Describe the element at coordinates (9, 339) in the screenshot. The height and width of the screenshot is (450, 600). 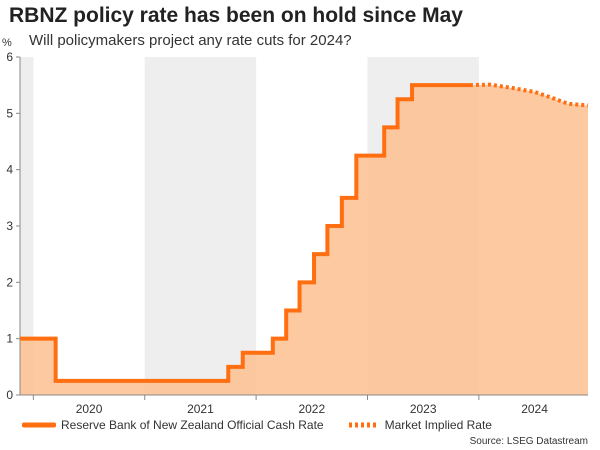
I see `y-tick-label: 1` at that location.